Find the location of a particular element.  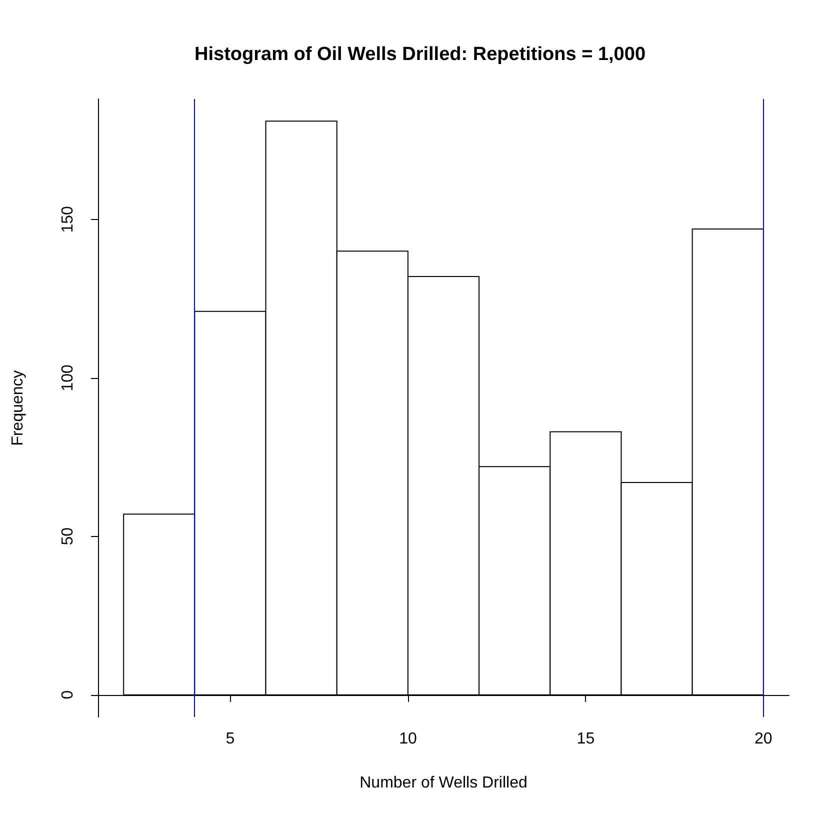

y-tick-label: 150 is located at coordinates (68, 219).